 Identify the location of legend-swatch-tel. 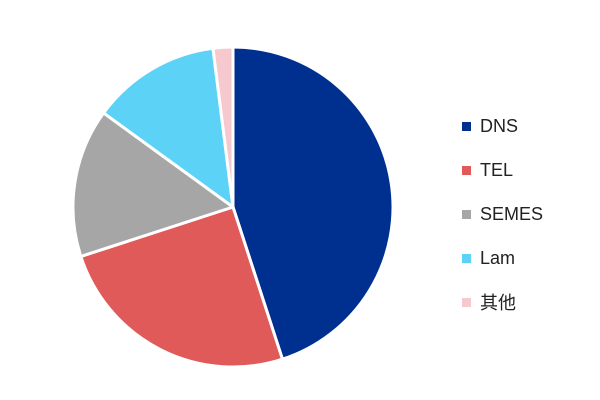
(466, 170).